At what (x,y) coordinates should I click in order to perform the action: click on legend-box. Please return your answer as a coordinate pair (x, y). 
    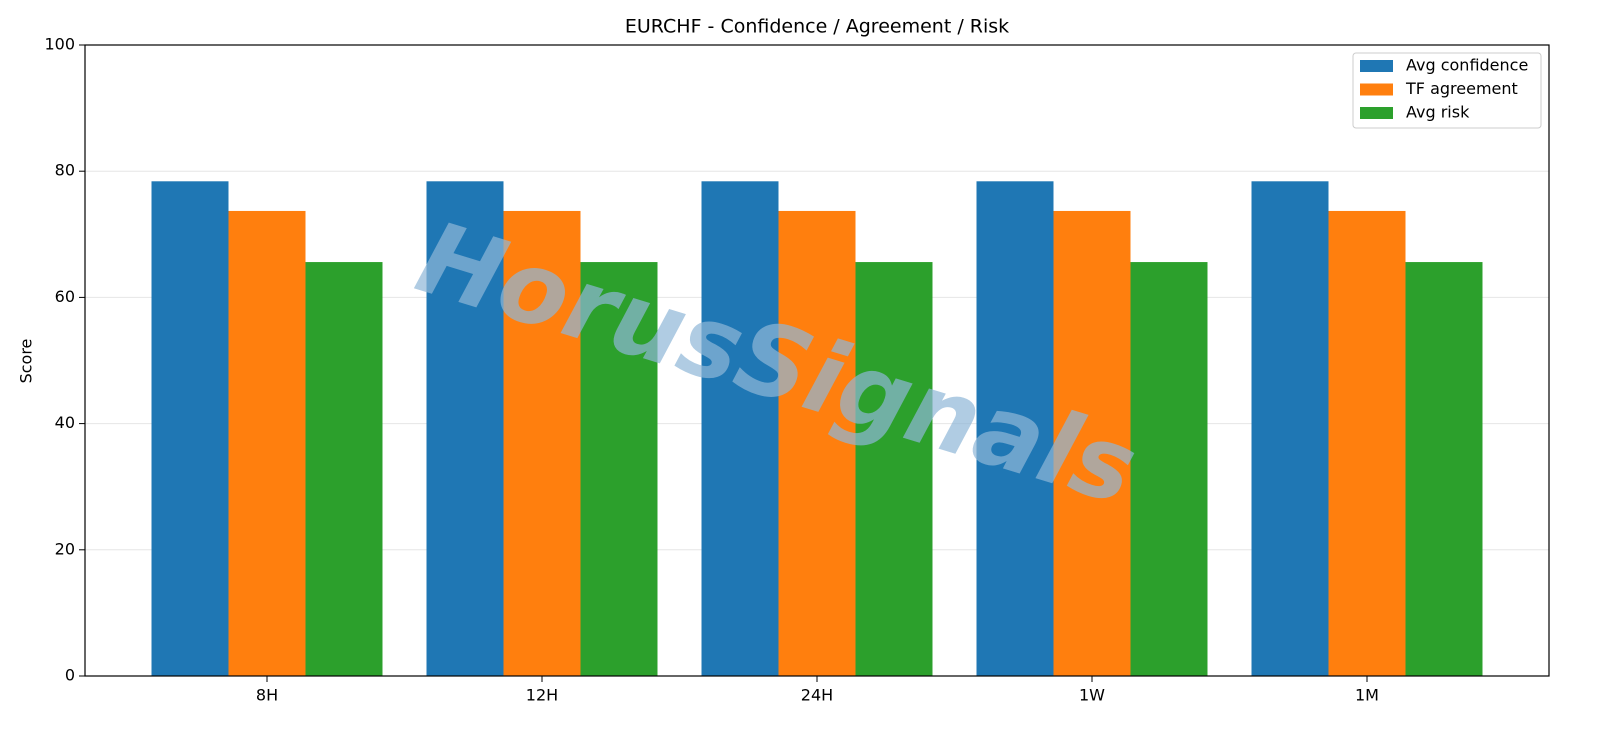
    Looking at the image, I should click on (1447, 90).